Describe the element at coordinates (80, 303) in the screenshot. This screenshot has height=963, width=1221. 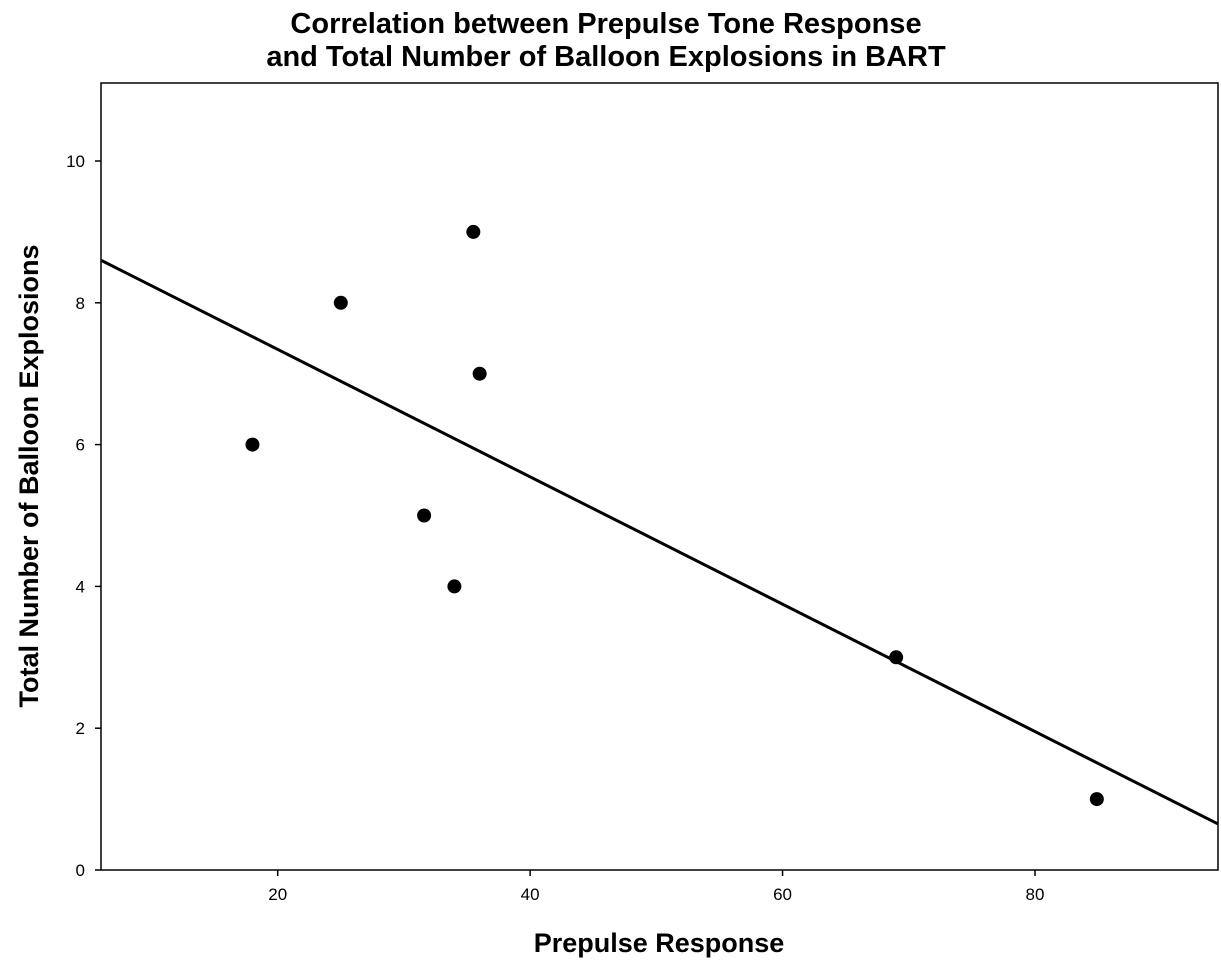
I see `y-tick-label: 8` at that location.